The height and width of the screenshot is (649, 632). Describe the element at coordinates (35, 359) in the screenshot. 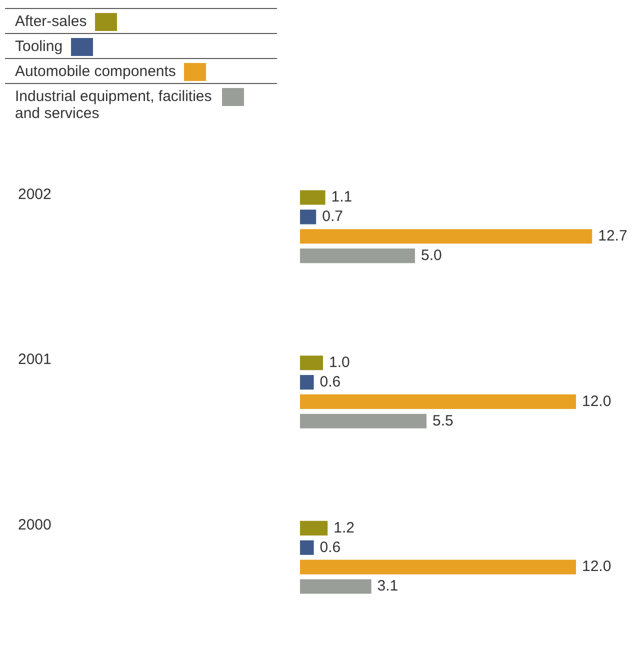

I see `y-tick-label: 2001` at that location.